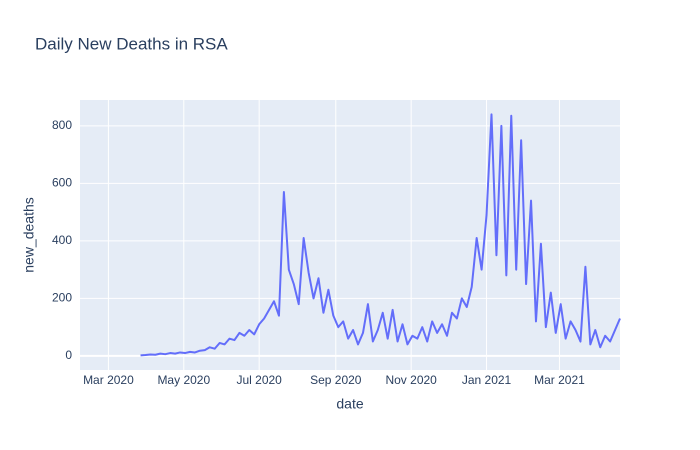 The width and height of the screenshot is (700, 450). What do you see at coordinates (336, 380) in the screenshot?
I see `x-tick-label: Sep 2020` at bounding box center [336, 380].